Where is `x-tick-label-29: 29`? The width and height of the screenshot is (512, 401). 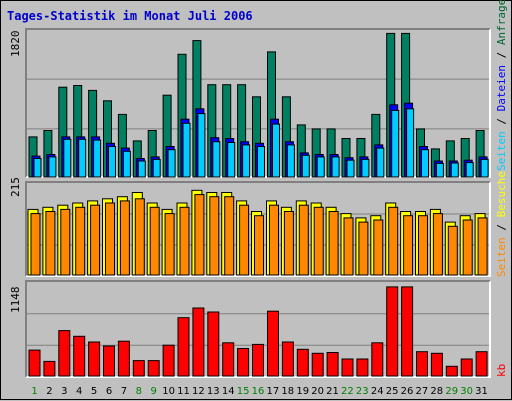 x-tick-label-29: 29 is located at coordinates (451, 391).